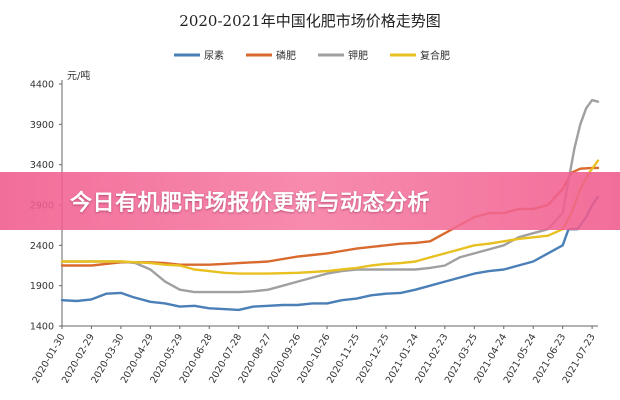  I want to click on y-tick-label: 1900, so click(42, 286).